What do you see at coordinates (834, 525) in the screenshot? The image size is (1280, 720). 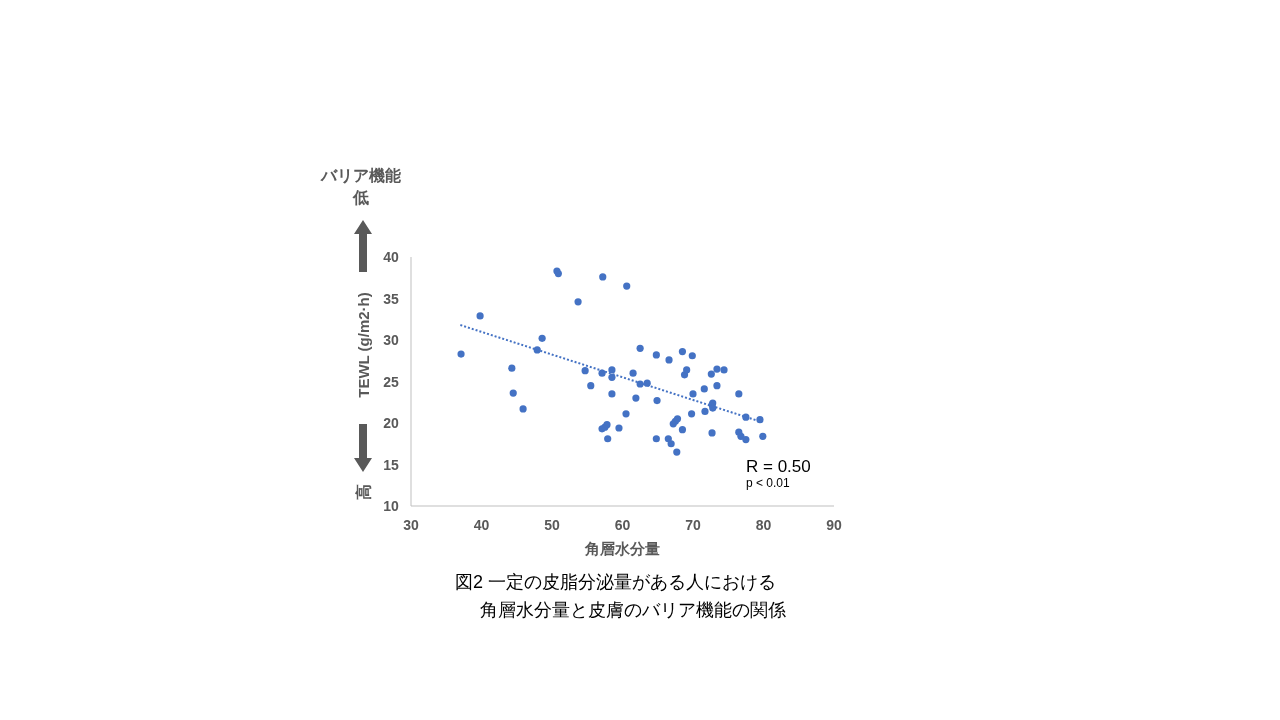 I see `x-tick-label: 90` at bounding box center [834, 525].